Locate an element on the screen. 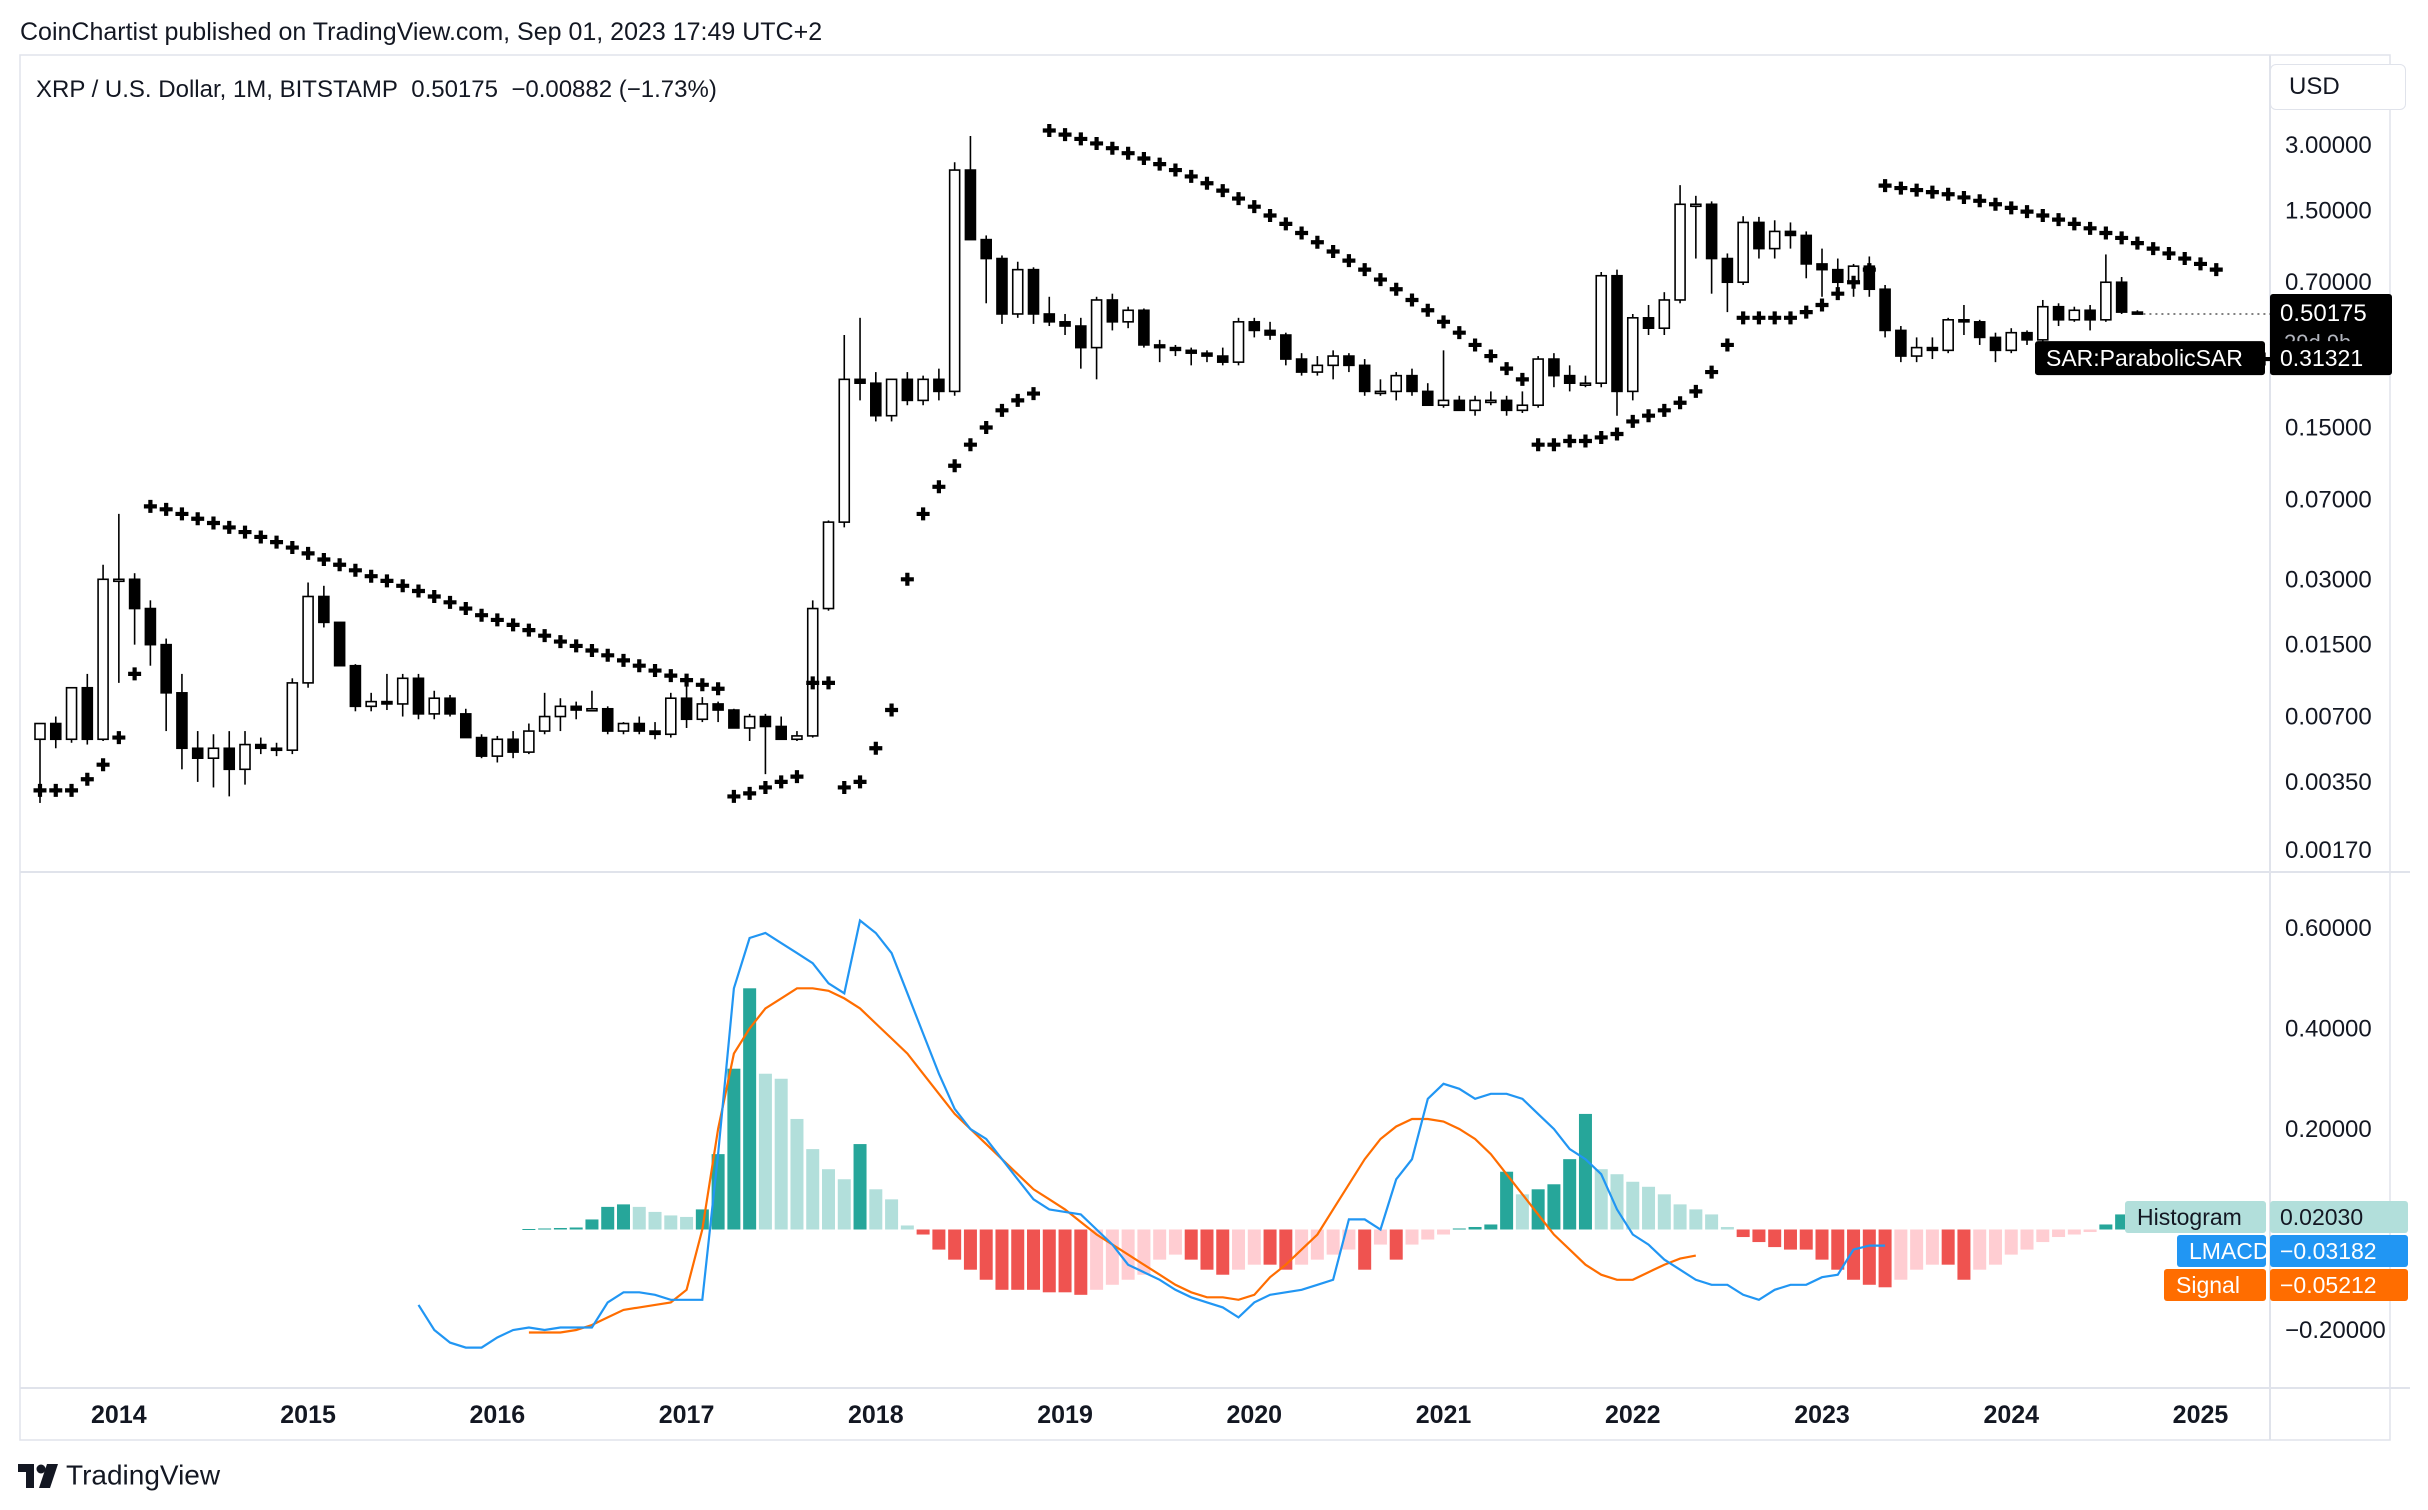 The height and width of the screenshot is (1510, 2428). price-badge-value: 0.50175 is located at coordinates (2323, 313).